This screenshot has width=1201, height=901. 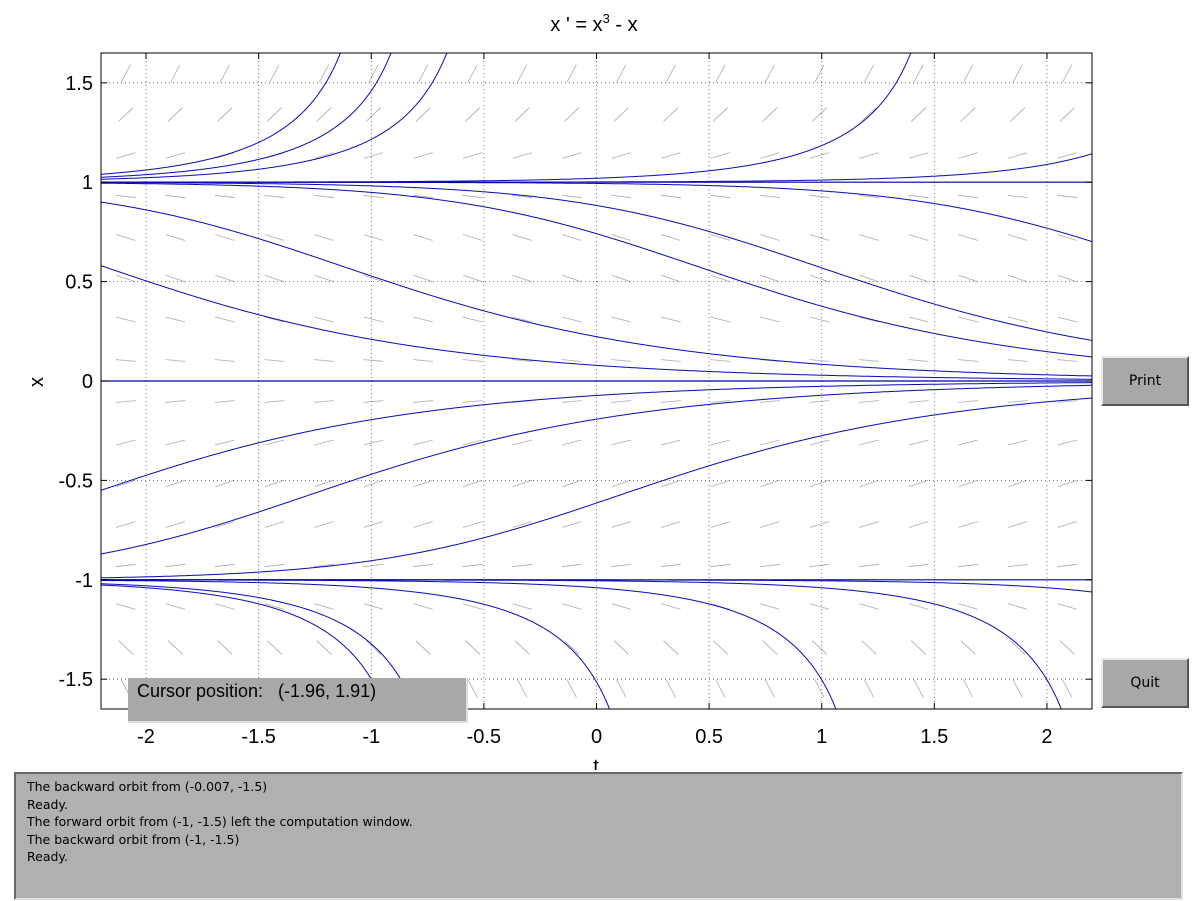 I want to click on print-button: Print, so click(x=1145, y=381).